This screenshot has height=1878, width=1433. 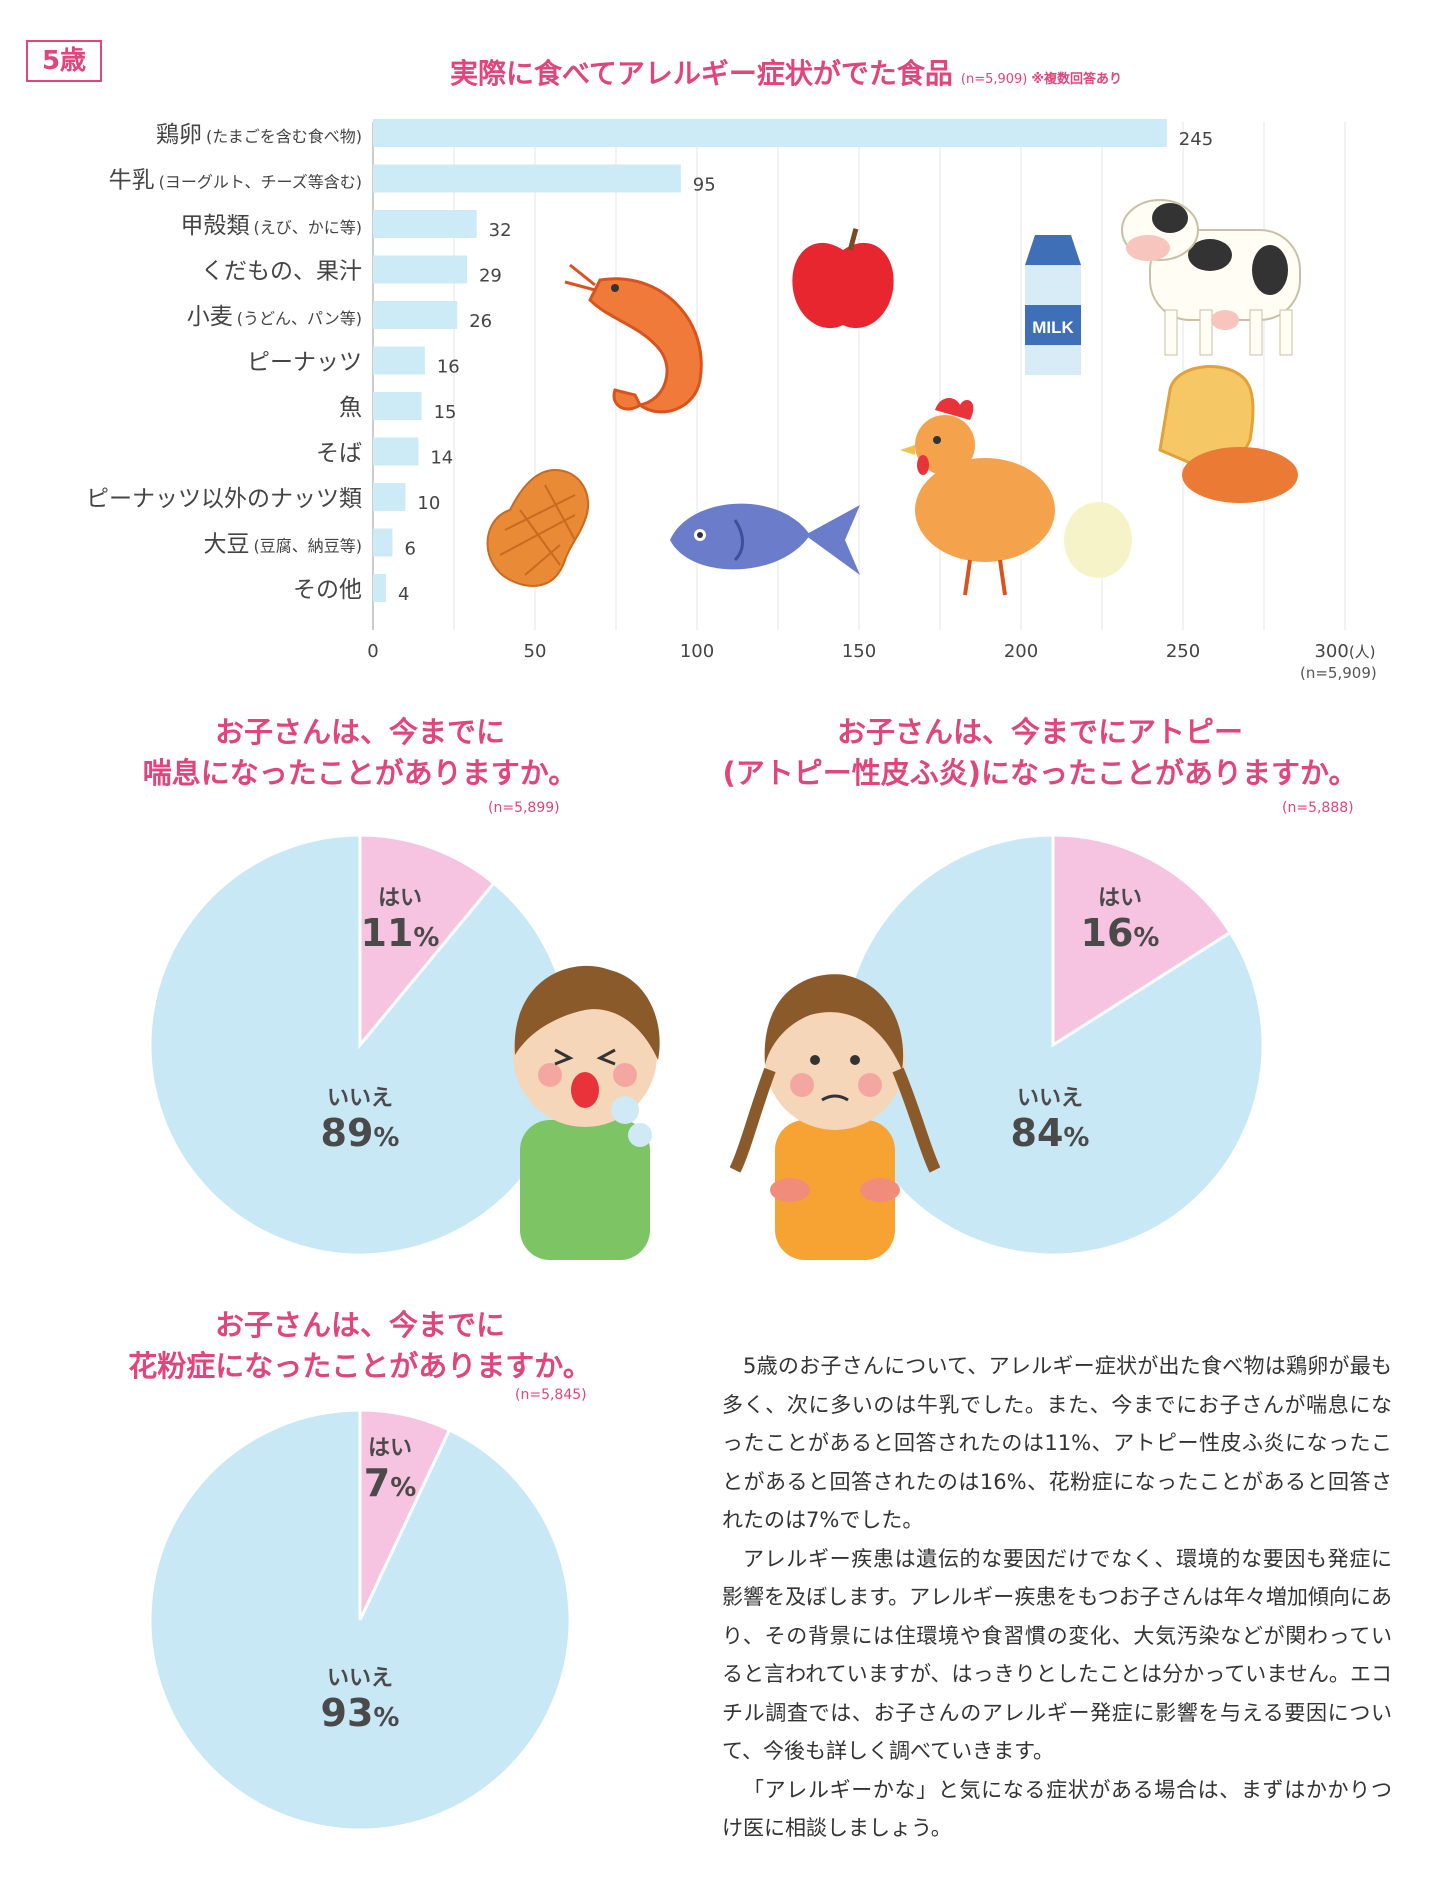 What do you see at coordinates (1039, 732) in the screenshot?
I see `atopy-title-line1: お子さんは、今までにアトピー` at bounding box center [1039, 732].